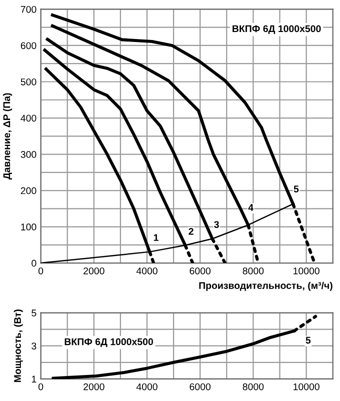 This screenshot has width=340, height=401. Describe the element at coordinates (7, 136) in the screenshot. I see `y-axis-title: Давление, ΔP (Па)` at that location.